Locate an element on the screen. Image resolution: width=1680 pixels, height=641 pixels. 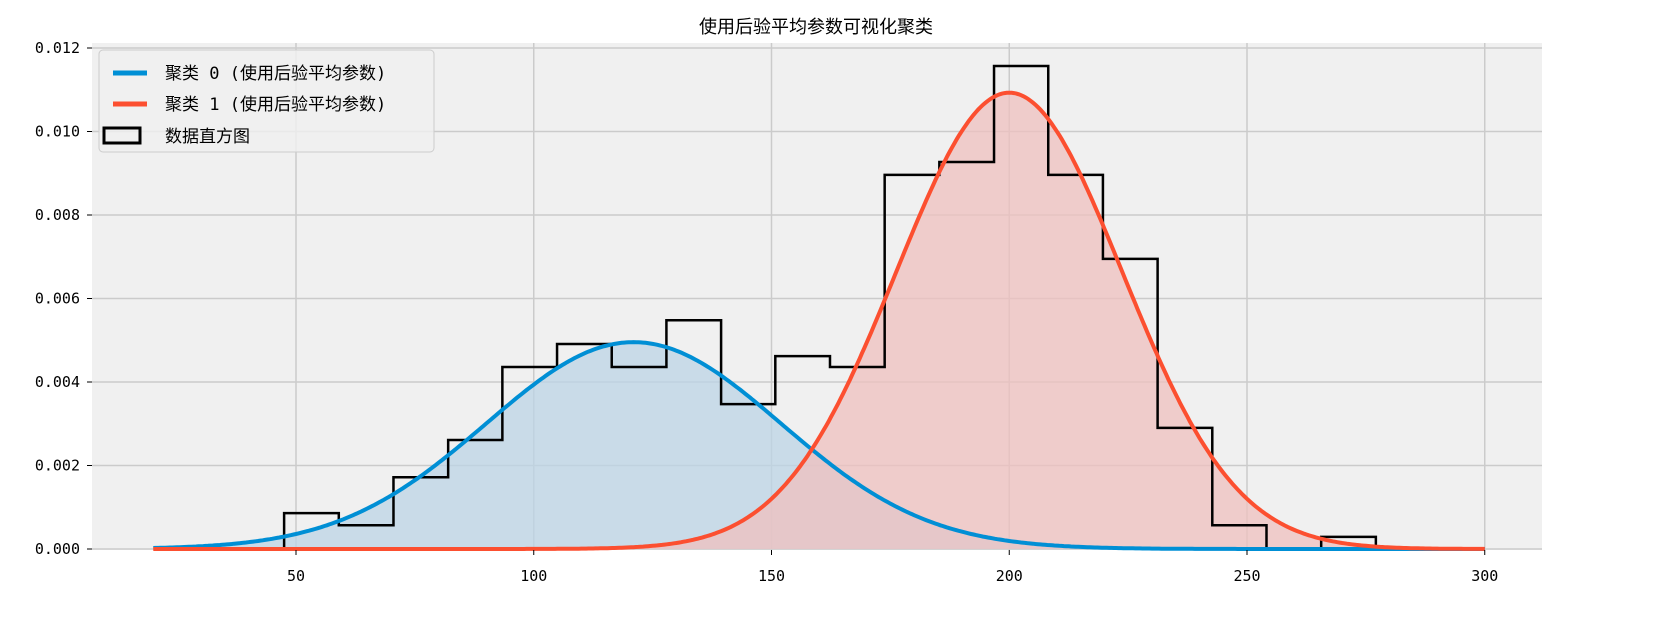
x-tick-label: 250 is located at coordinates (1246, 576).